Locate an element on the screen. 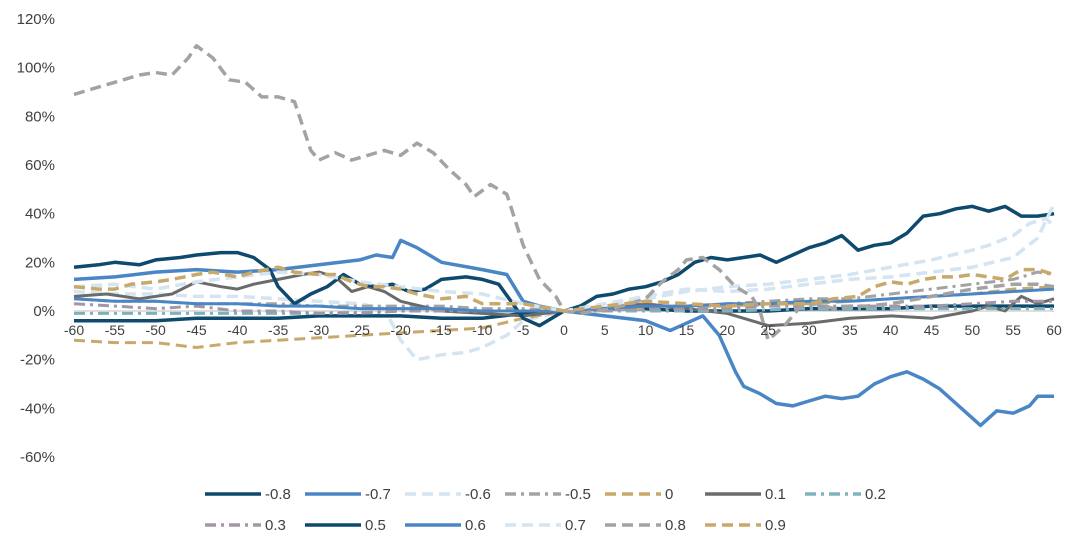 The height and width of the screenshot is (548, 1074). legend-item: 0 is located at coordinates (639, 494).